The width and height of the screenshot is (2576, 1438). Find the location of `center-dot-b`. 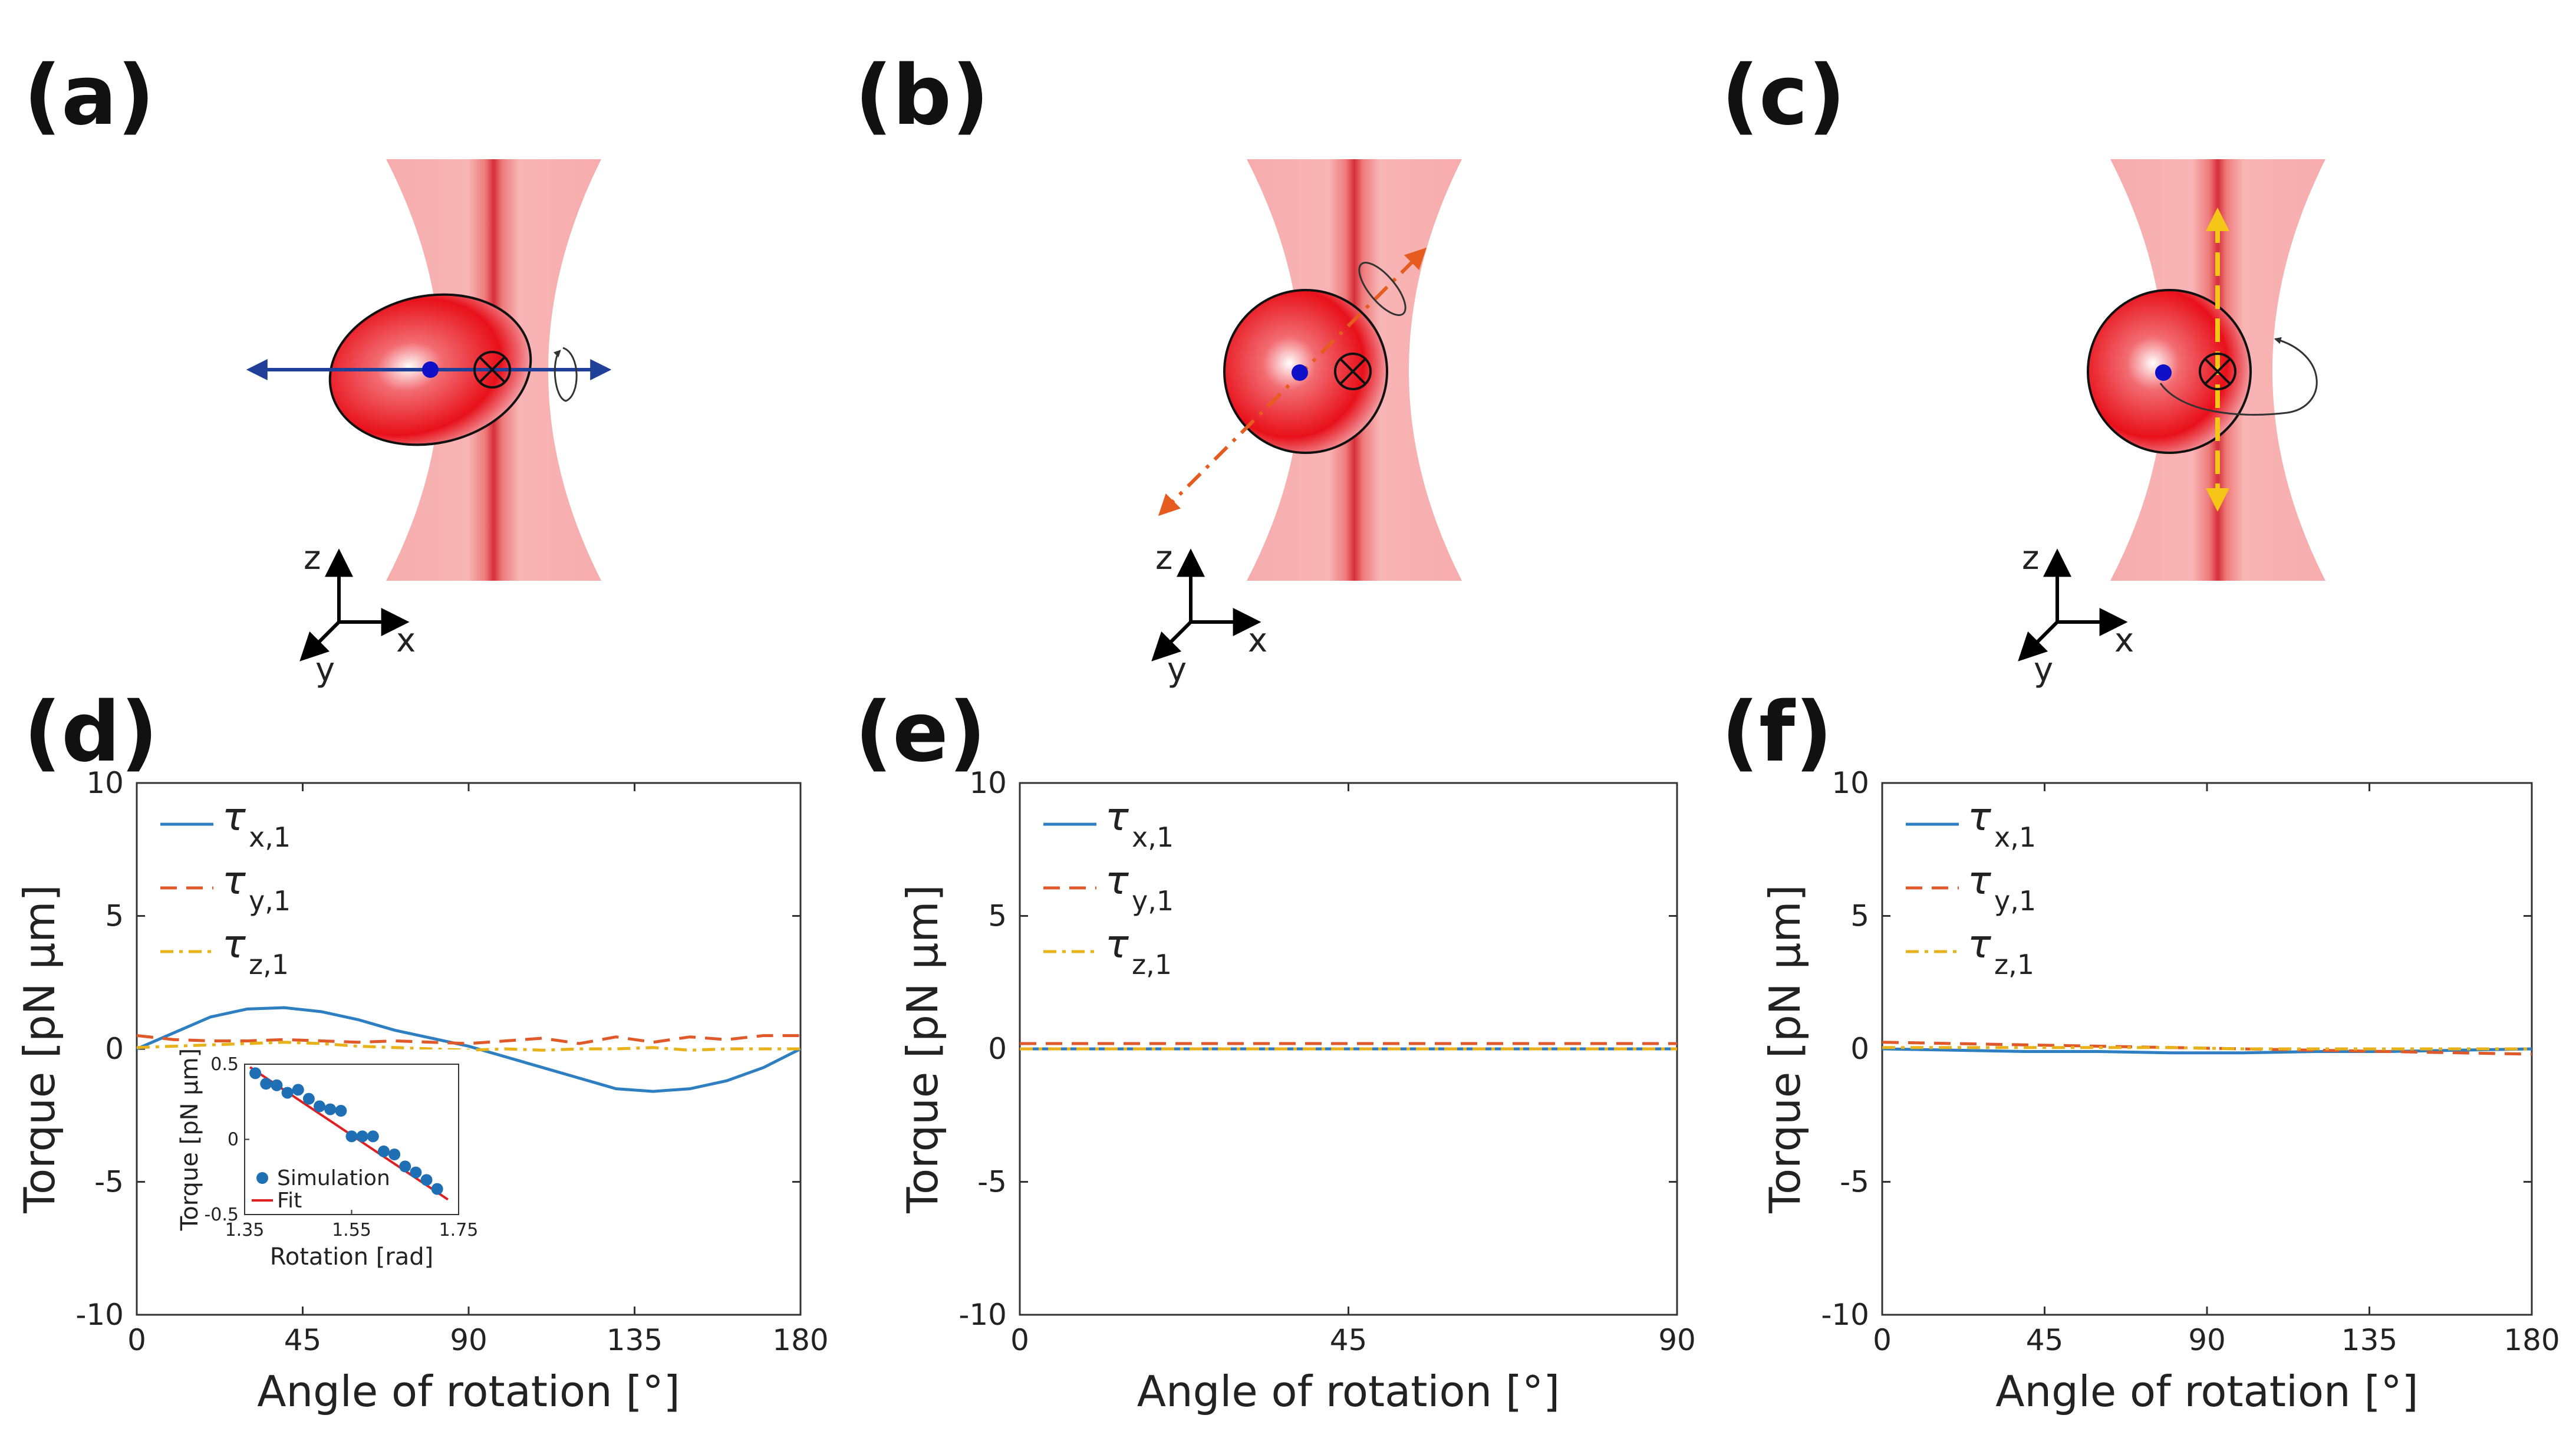

center-dot-b is located at coordinates (1300, 373).